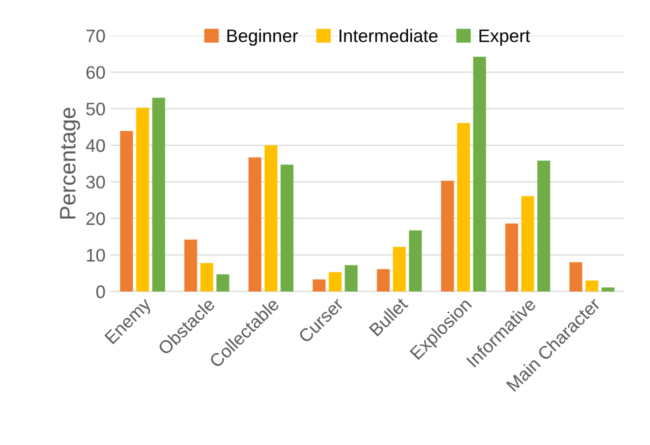 This screenshot has width=650, height=445. I want to click on y-tick-label: 30, so click(95, 182).